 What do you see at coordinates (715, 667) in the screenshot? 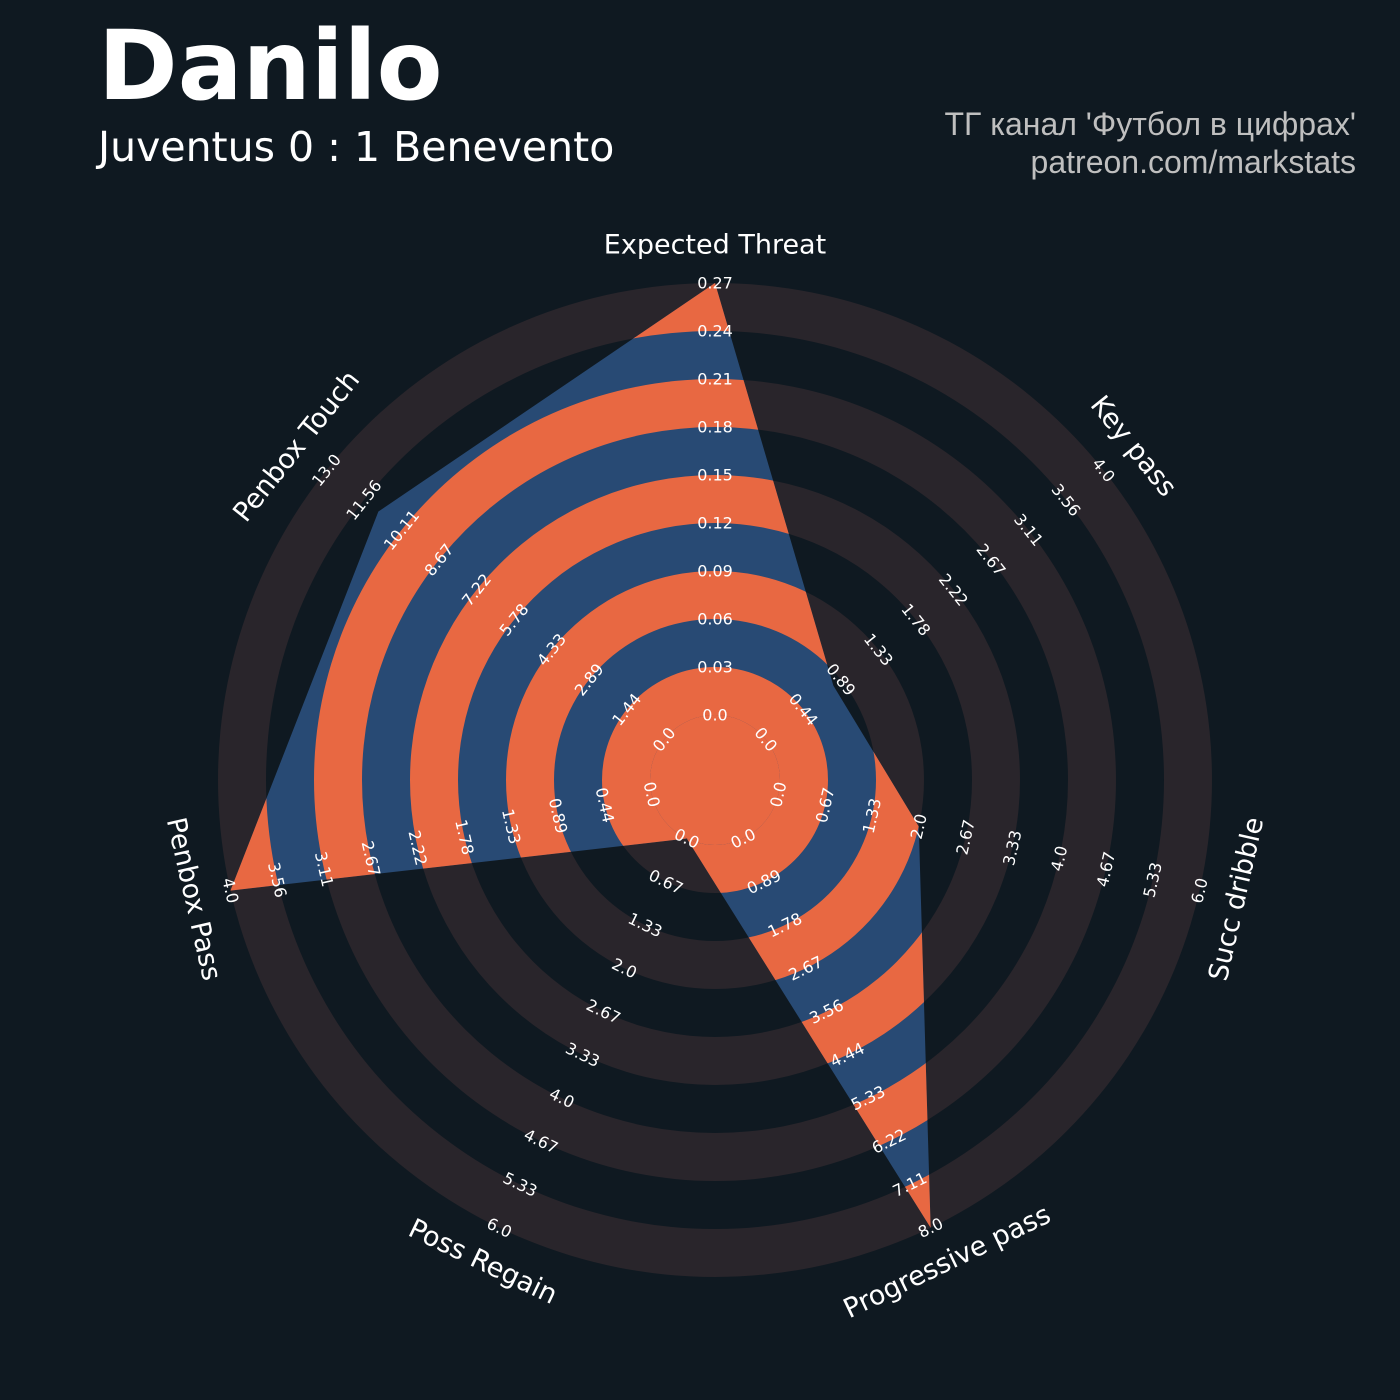
I see `tick-label: 0.03` at bounding box center [715, 667].